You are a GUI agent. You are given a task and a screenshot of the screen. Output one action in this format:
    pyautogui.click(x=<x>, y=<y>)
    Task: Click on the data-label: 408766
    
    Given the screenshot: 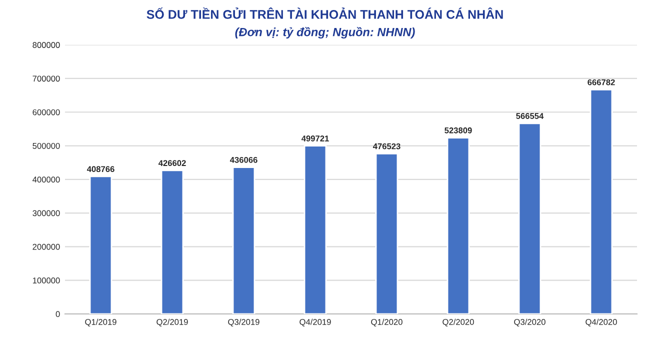 What is the action you would take?
    pyautogui.click(x=100, y=169)
    